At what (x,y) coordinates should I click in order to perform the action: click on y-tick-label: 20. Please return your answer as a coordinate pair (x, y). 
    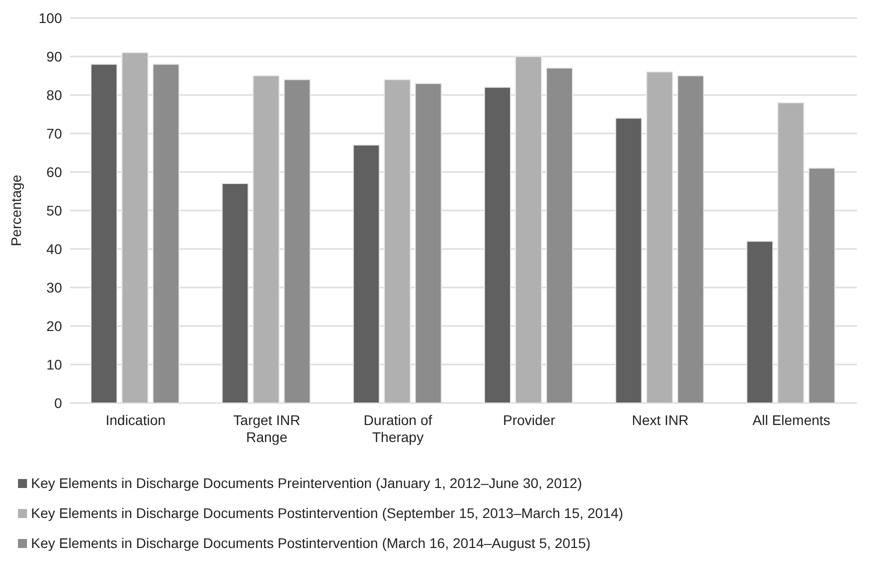
    Looking at the image, I should click on (54, 326).